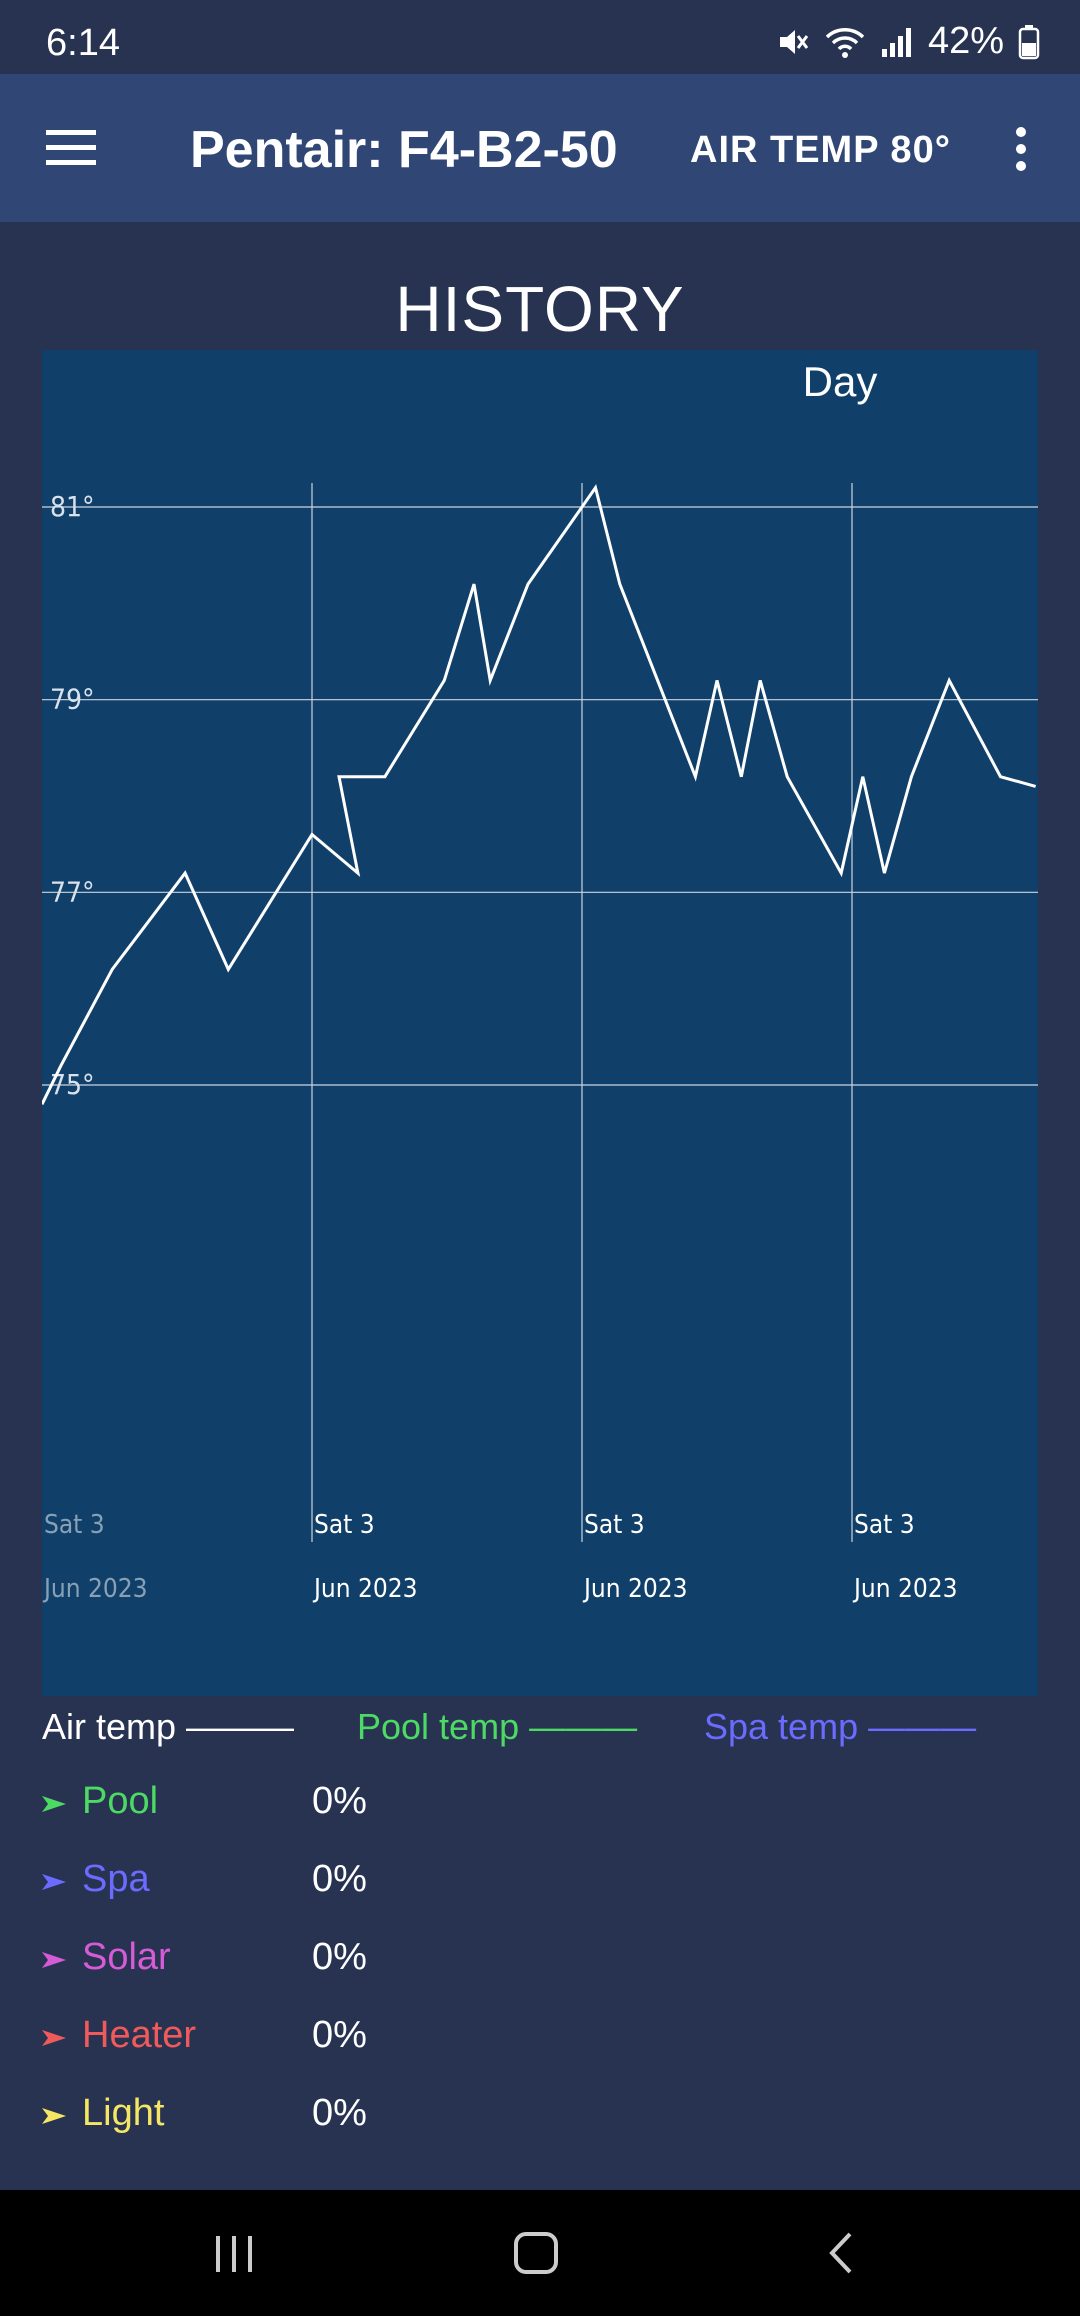 The width and height of the screenshot is (1080, 2316). What do you see at coordinates (139, 2035) in the screenshot?
I see `status-label-heater: Heater` at bounding box center [139, 2035].